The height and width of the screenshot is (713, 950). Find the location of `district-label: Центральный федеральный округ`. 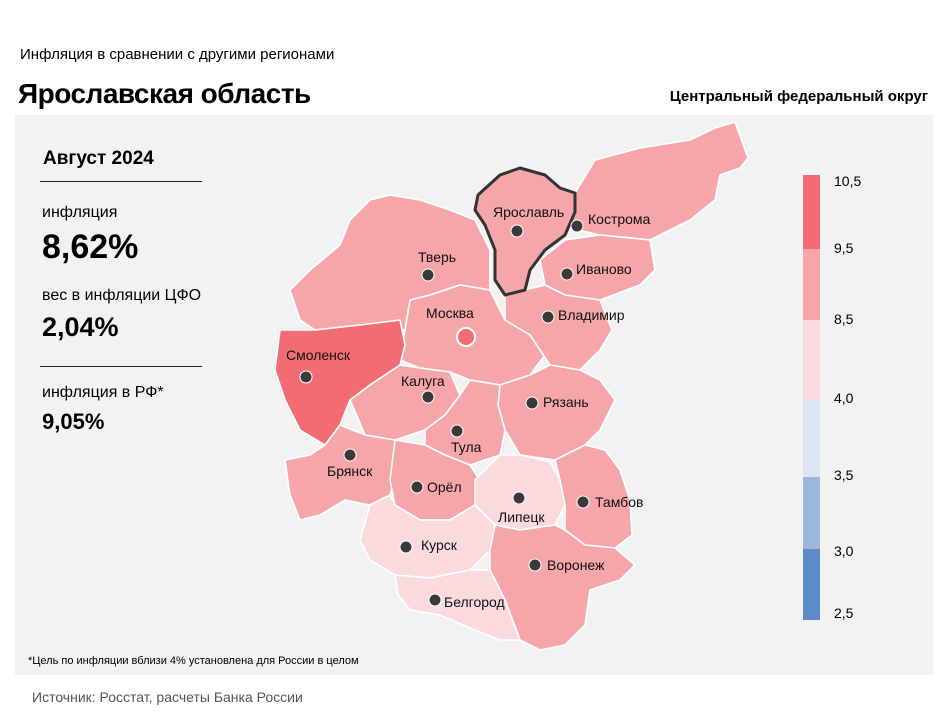

district-label: Центральный федеральный округ is located at coordinates (798, 96).